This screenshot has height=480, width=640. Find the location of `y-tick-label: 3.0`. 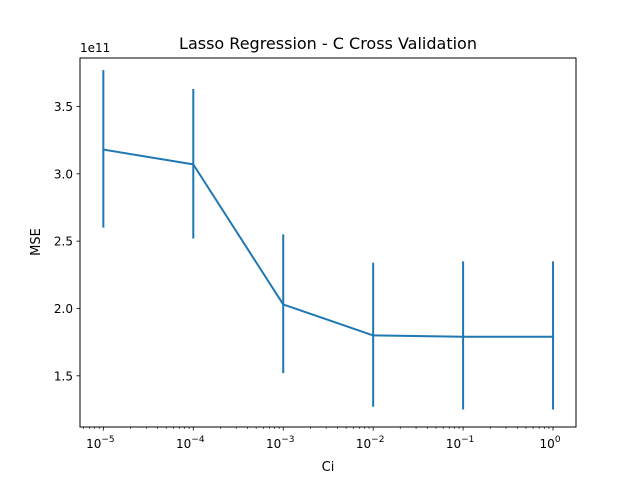

y-tick-label: 3.0 is located at coordinates (63, 174).